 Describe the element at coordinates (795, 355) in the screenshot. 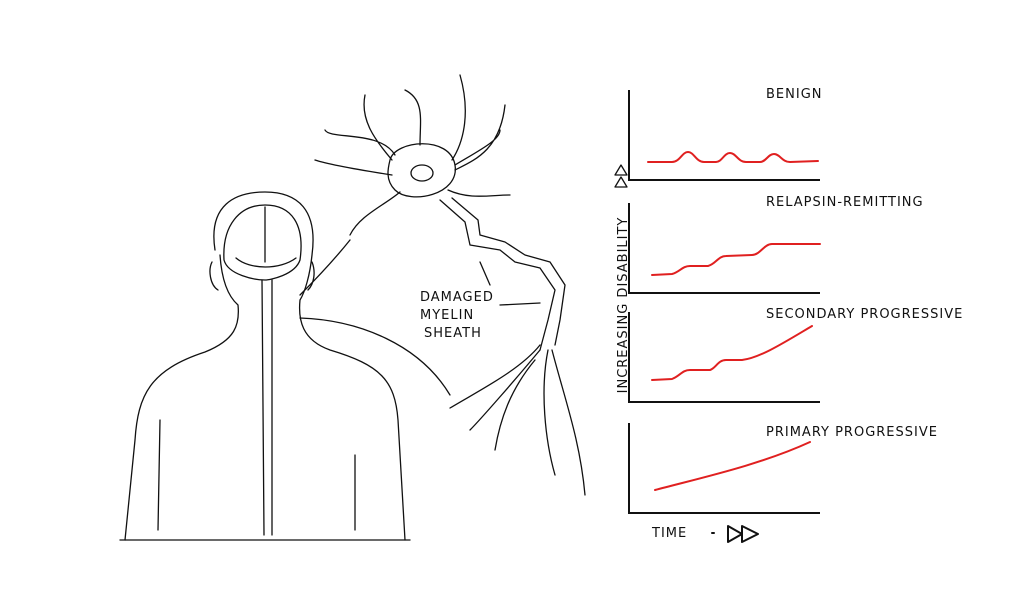

I see `panel: SECONDARY PROGRESSIVE` at that location.